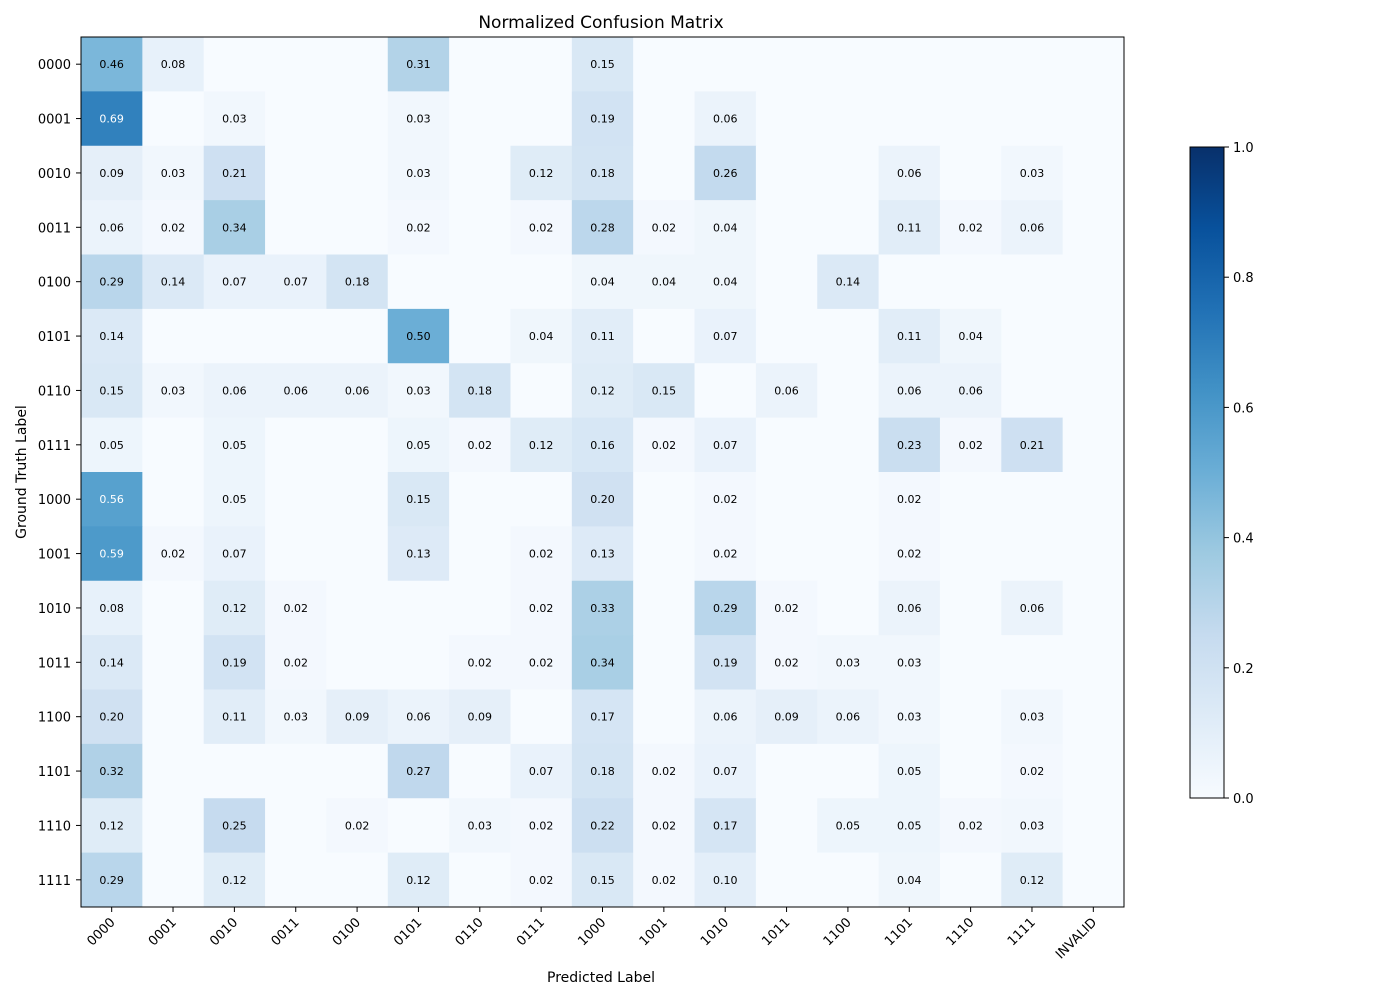 The image size is (1400, 1000). Describe the element at coordinates (909, 445) in the screenshot. I see `cell-value-label: 0.23` at that location.